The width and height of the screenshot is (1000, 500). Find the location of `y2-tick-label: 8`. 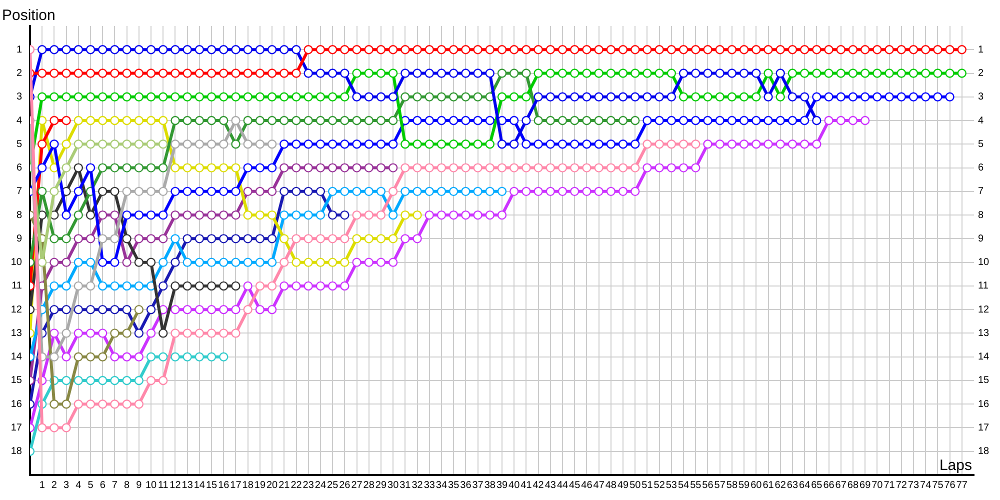

y2-tick-label: 8 is located at coordinates (981, 215).